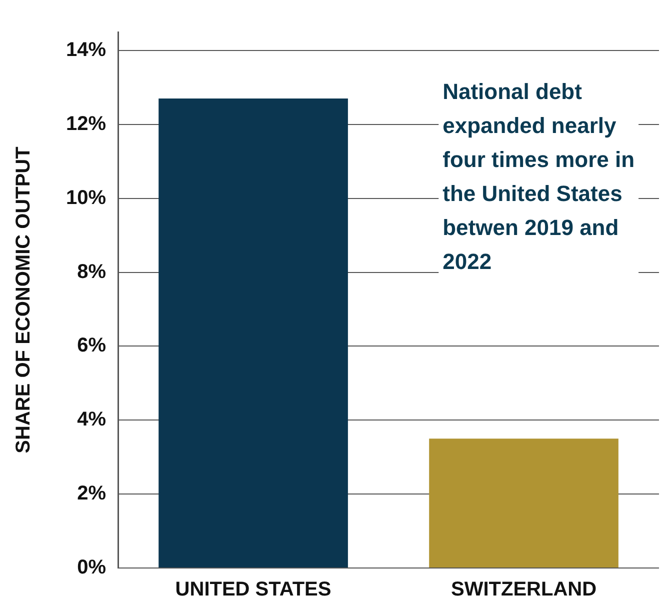 The height and width of the screenshot is (612, 669). I want to click on y-tick-label: 2%, so click(91, 493).